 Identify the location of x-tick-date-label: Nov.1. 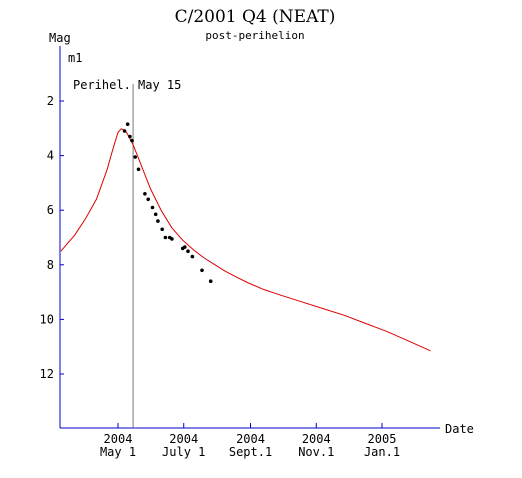
(316, 452).